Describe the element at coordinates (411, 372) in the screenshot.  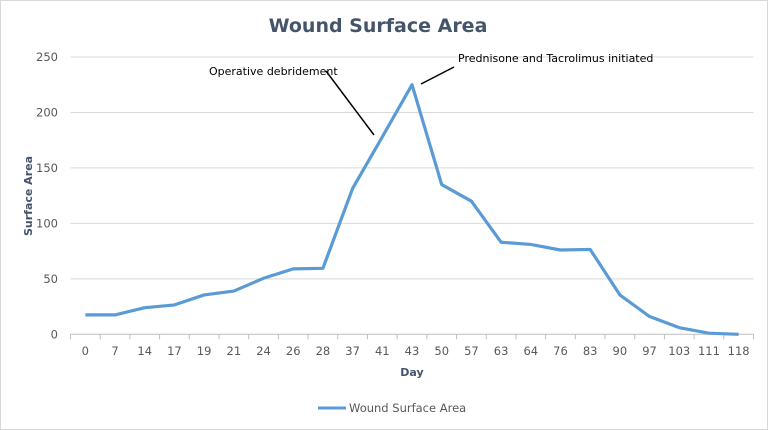
I see `x-axis-label: Day` at that location.